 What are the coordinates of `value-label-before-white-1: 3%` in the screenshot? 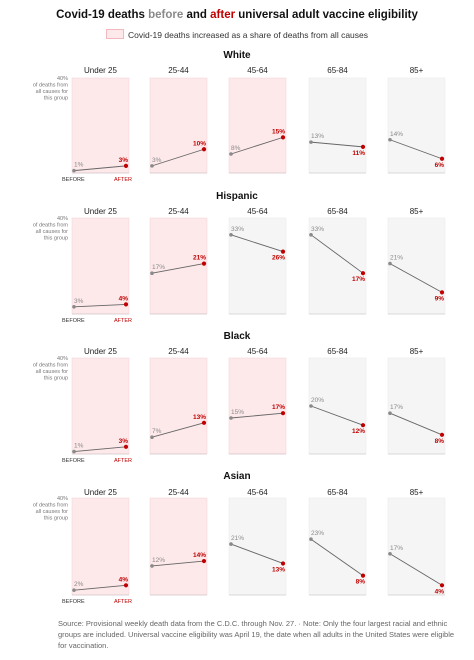 It's located at (157, 160).